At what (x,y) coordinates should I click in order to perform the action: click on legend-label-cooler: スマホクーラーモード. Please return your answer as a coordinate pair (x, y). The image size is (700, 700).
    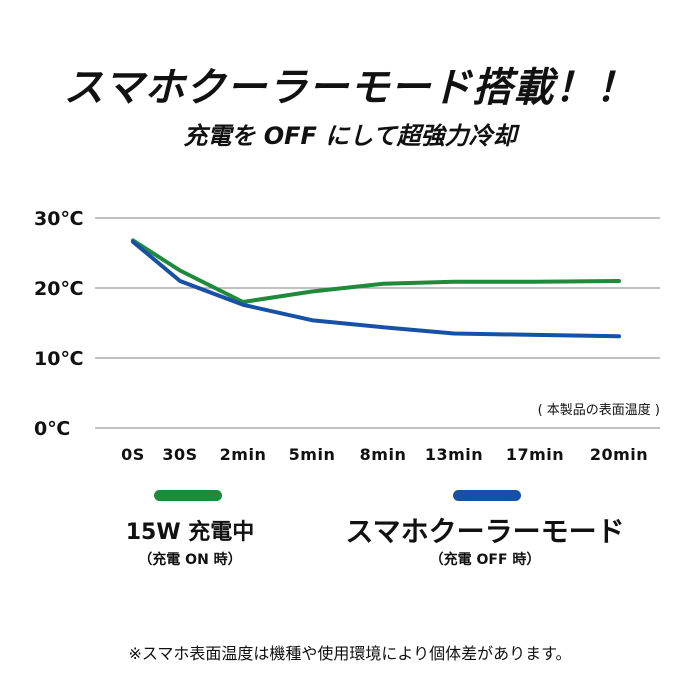
    Looking at the image, I should click on (485, 531).